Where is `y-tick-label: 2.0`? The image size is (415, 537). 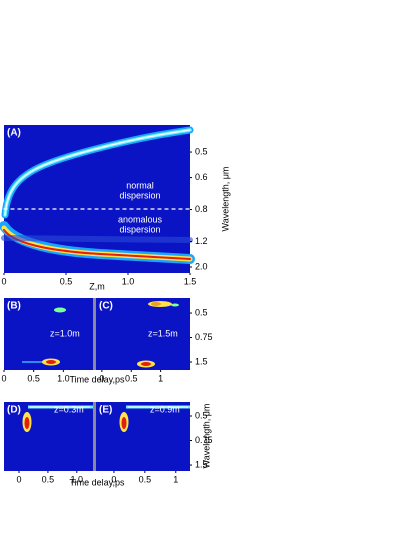
y-tick-label: 2.0 is located at coordinates (201, 266).